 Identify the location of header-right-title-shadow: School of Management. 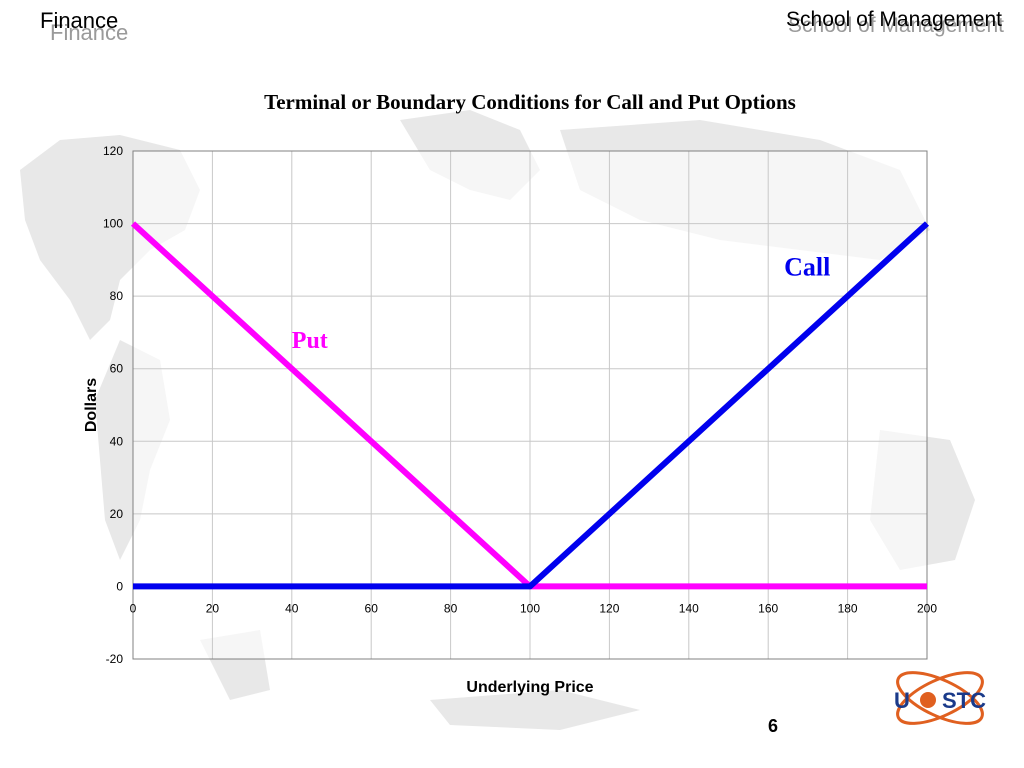
(896, 25).